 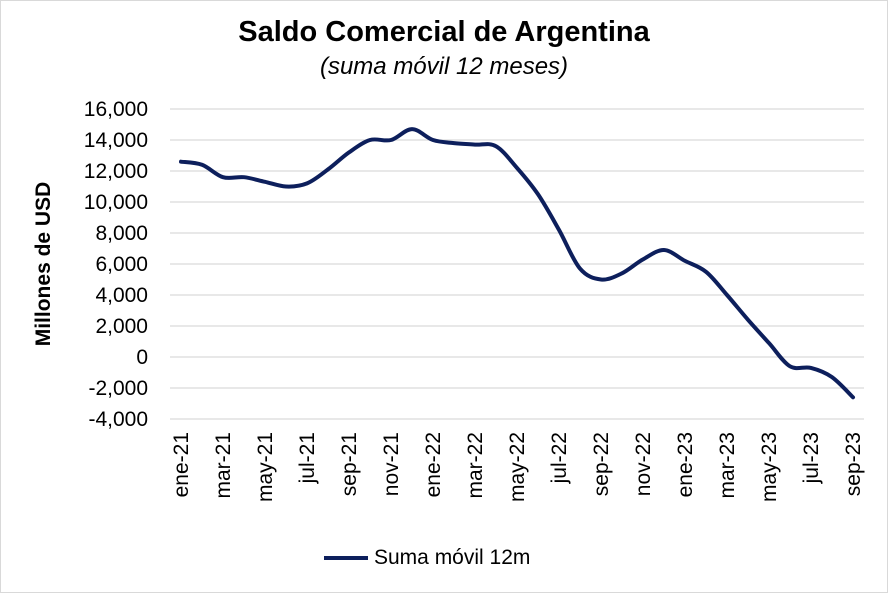 What do you see at coordinates (116, 202) in the screenshot?
I see `y-tick-label: 10,000` at bounding box center [116, 202].